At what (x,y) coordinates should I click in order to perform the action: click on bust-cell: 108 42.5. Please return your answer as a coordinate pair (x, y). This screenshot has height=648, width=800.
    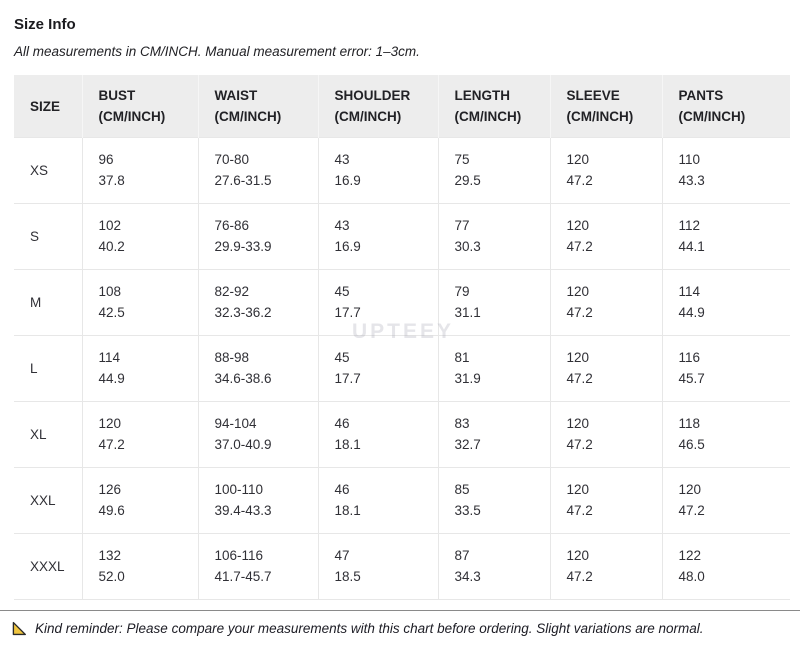
    Looking at the image, I should click on (139, 302).